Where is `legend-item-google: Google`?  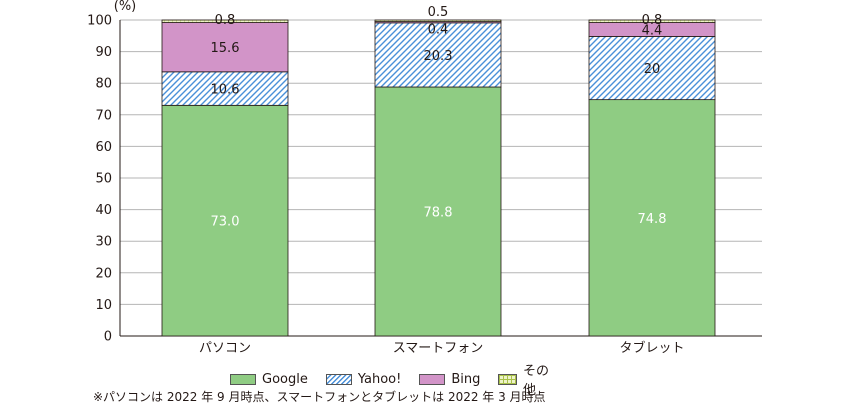
legend-item-google: Google is located at coordinates (269, 379).